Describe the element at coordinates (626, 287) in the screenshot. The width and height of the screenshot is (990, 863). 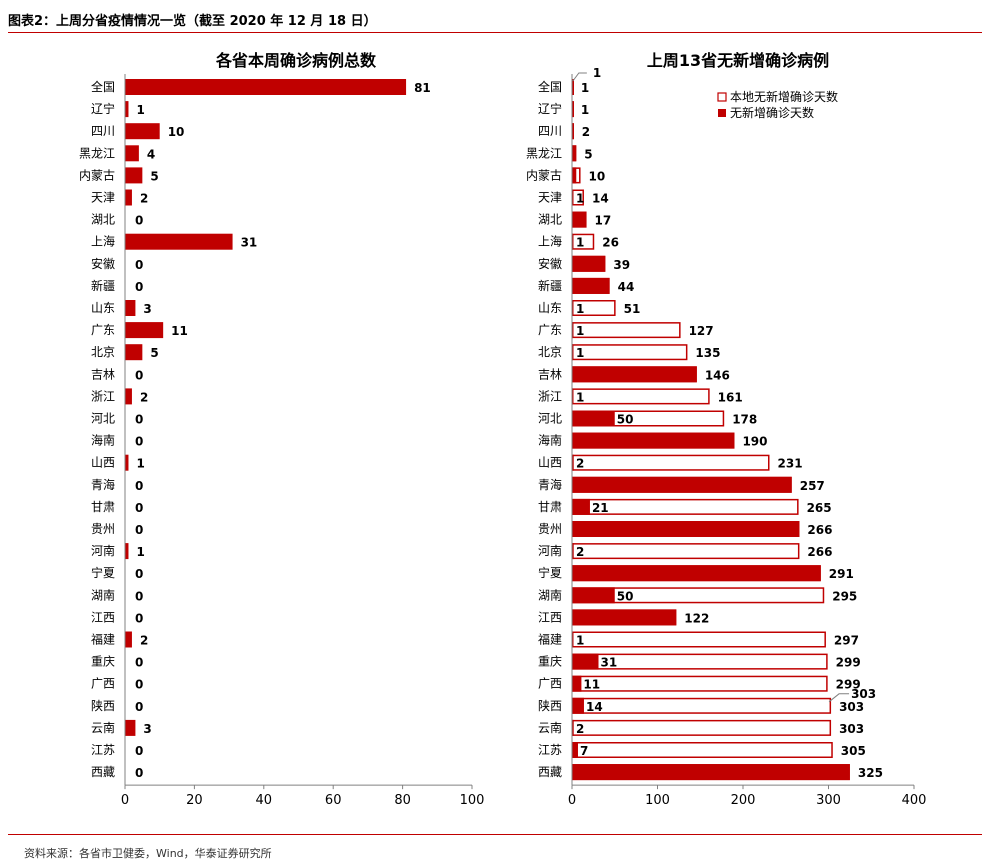
I see `right-total-label-9: 44` at that location.